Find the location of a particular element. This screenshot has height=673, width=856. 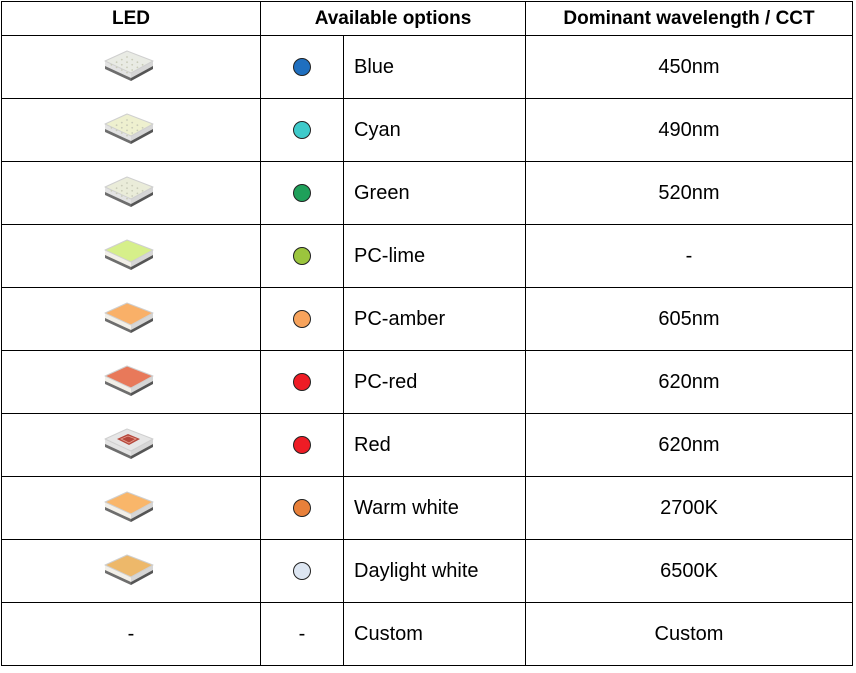

led-cell: - is located at coordinates (131, 634).